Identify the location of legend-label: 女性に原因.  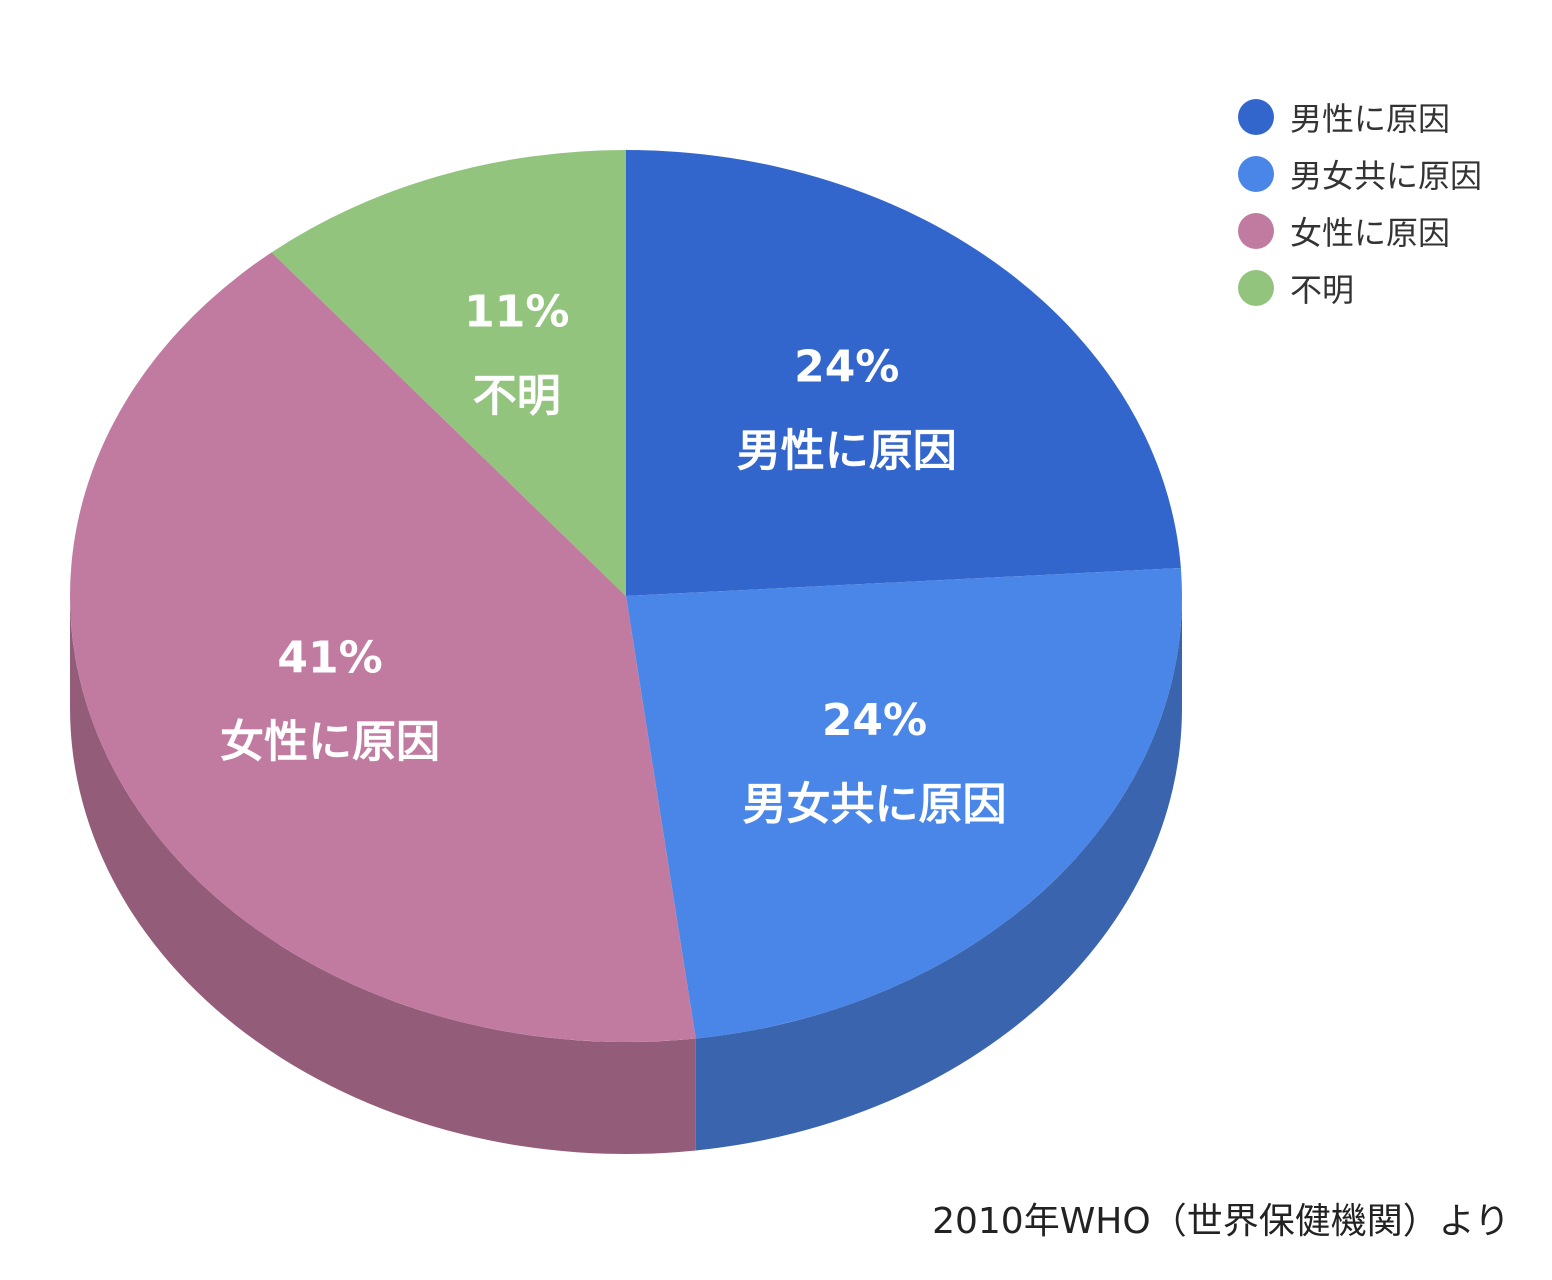
(1370, 232).